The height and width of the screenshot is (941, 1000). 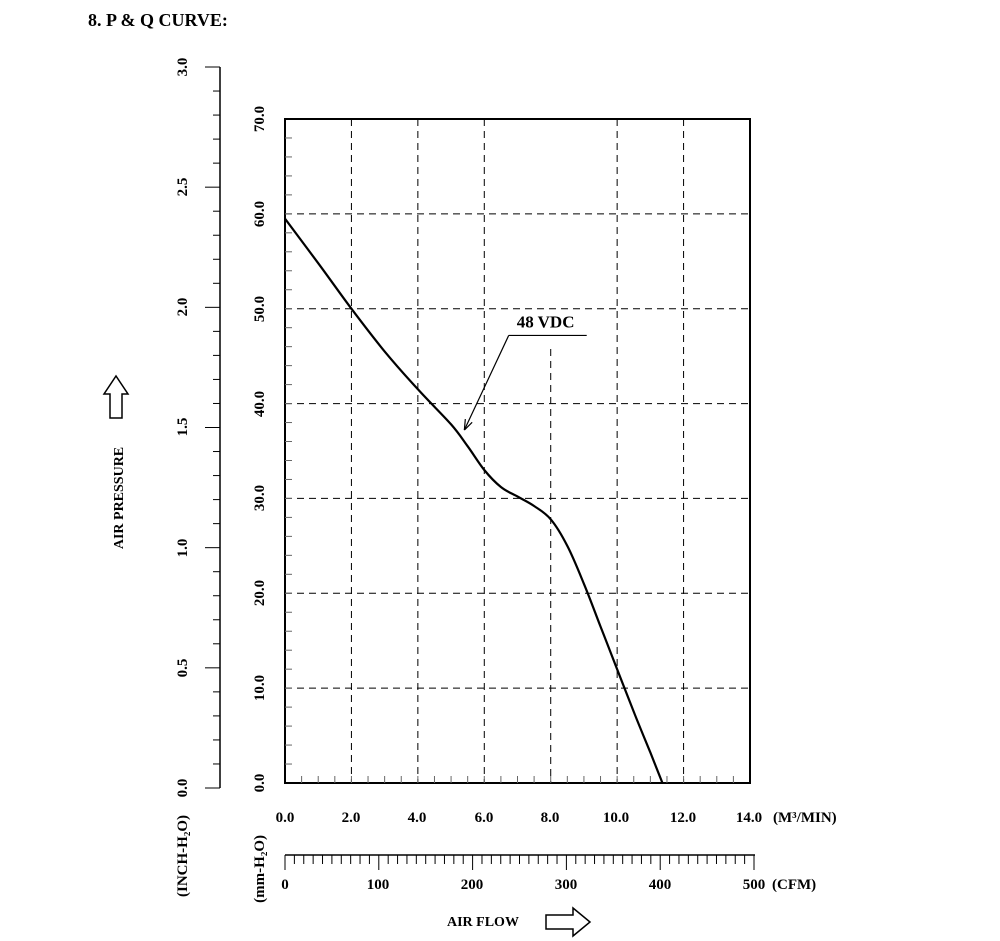 What do you see at coordinates (566, 885) in the screenshot?
I see `cfm-tick-label-3: 300` at bounding box center [566, 885].